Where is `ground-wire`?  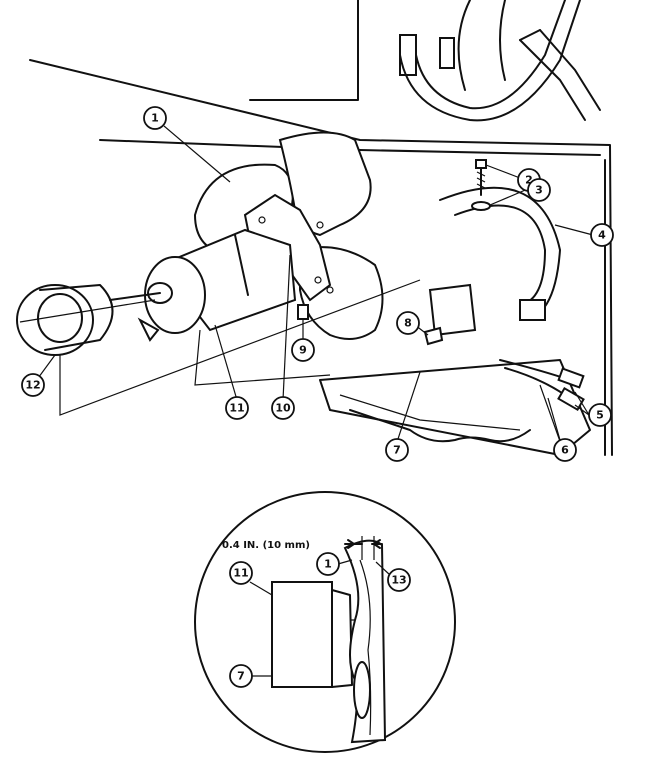 ground-wire is located at coordinates (440, 426).